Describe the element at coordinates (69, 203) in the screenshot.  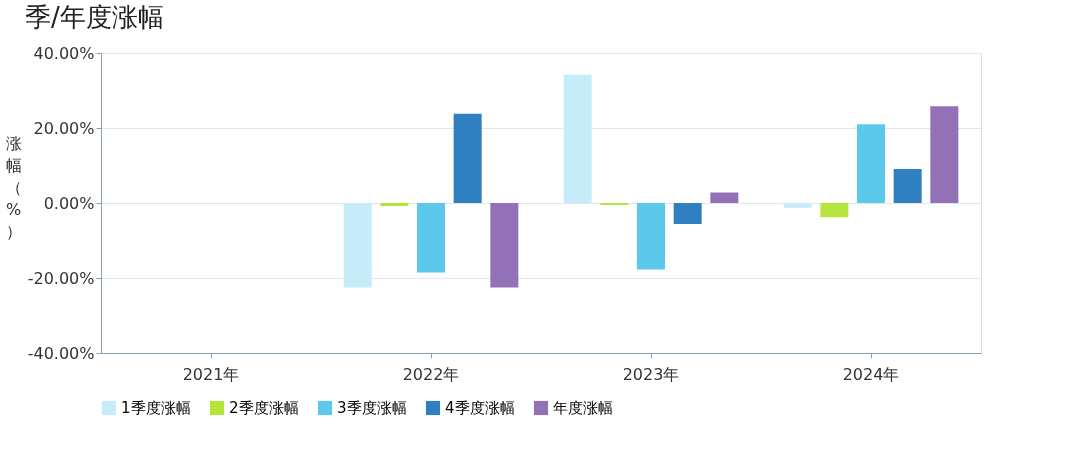
I see `y-tick-label: 0.00%` at that location.